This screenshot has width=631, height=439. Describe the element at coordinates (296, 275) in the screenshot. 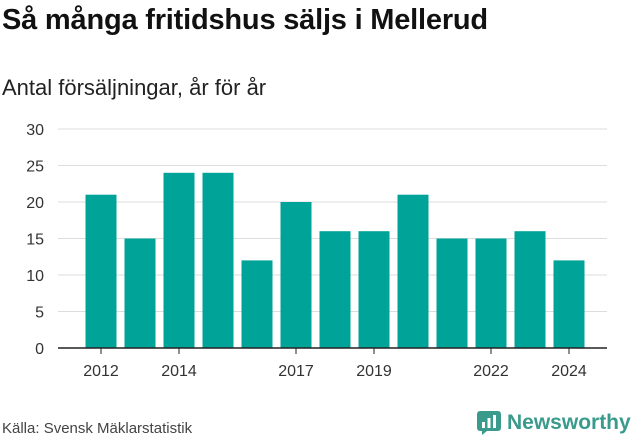

I see `bar-2017` at that location.